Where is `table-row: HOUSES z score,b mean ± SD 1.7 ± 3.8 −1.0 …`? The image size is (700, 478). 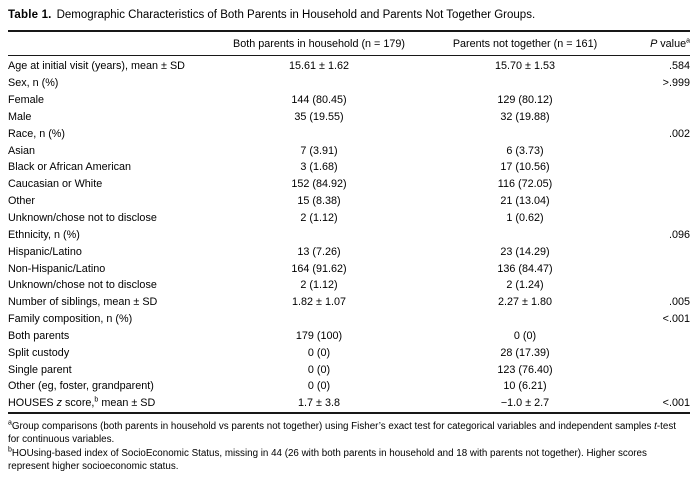
table-row: HOUSES z score,b mean ± SD 1.7 ± 3.8 −1.0 … is located at coordinates (349, 404).